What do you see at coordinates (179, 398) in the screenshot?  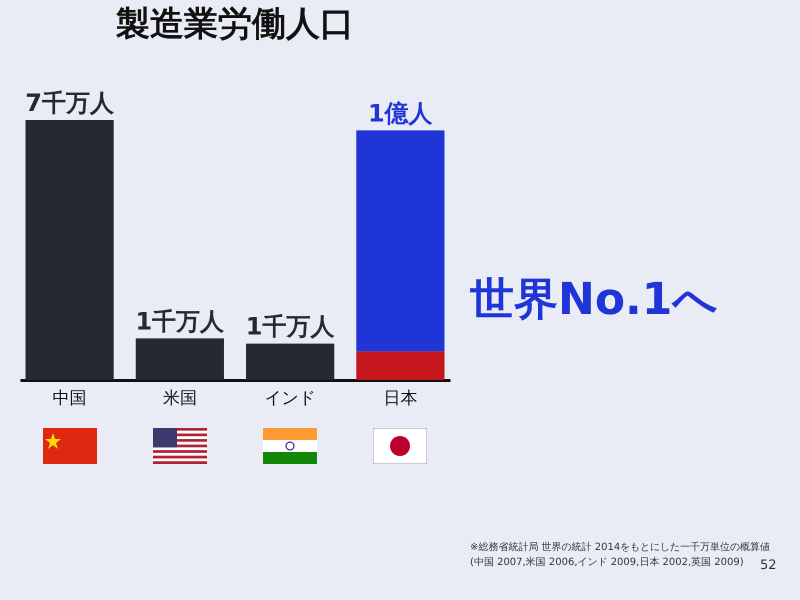 I see `x-tick-label: 米国` at bounding box center [179, 398].